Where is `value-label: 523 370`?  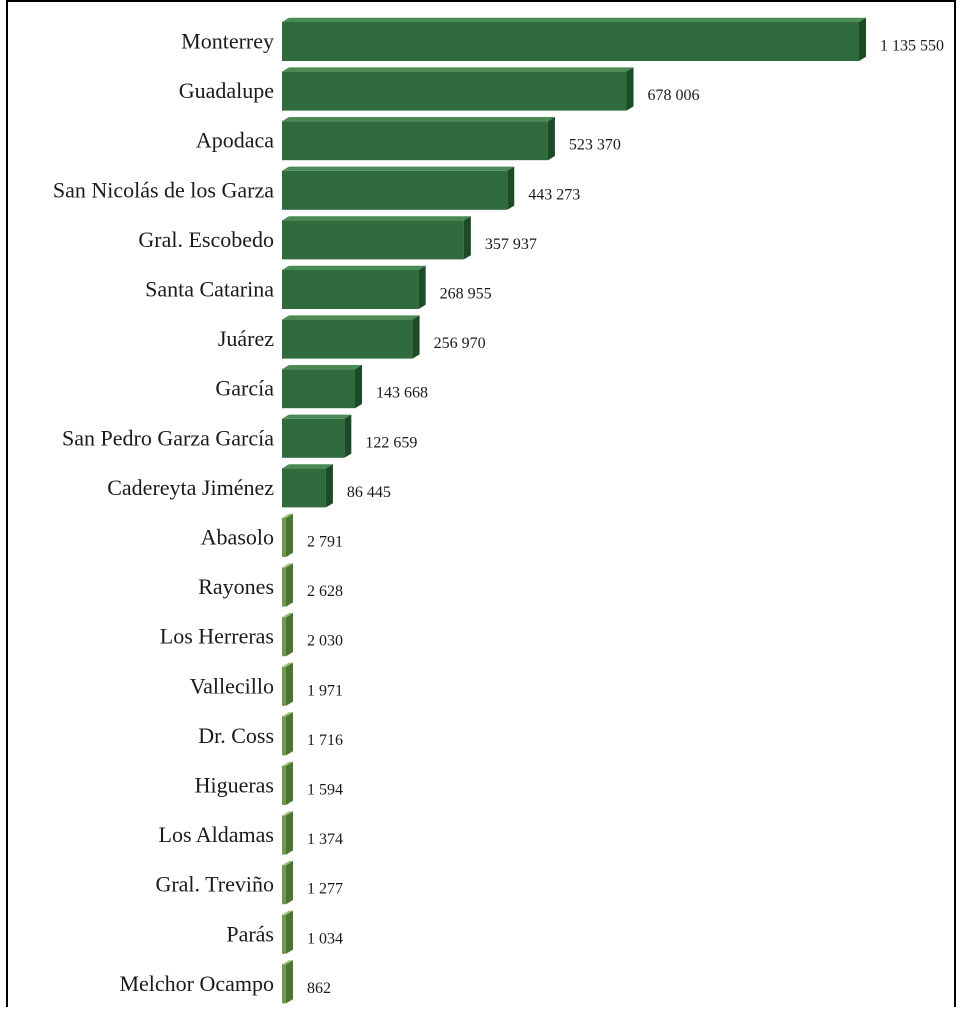
value-label: 523 370 is located at coordinates (595, 145).